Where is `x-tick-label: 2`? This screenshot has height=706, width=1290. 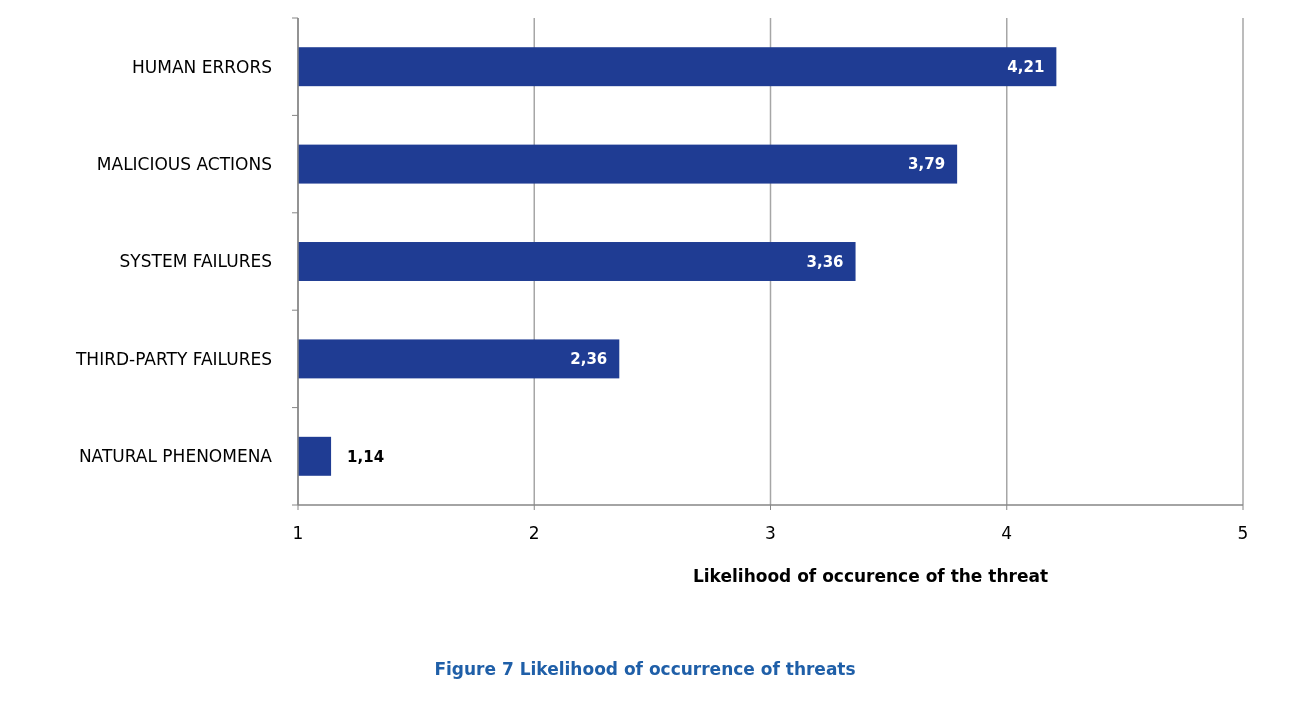 x-tick-label: 2 is located at coordinates (534, 533).